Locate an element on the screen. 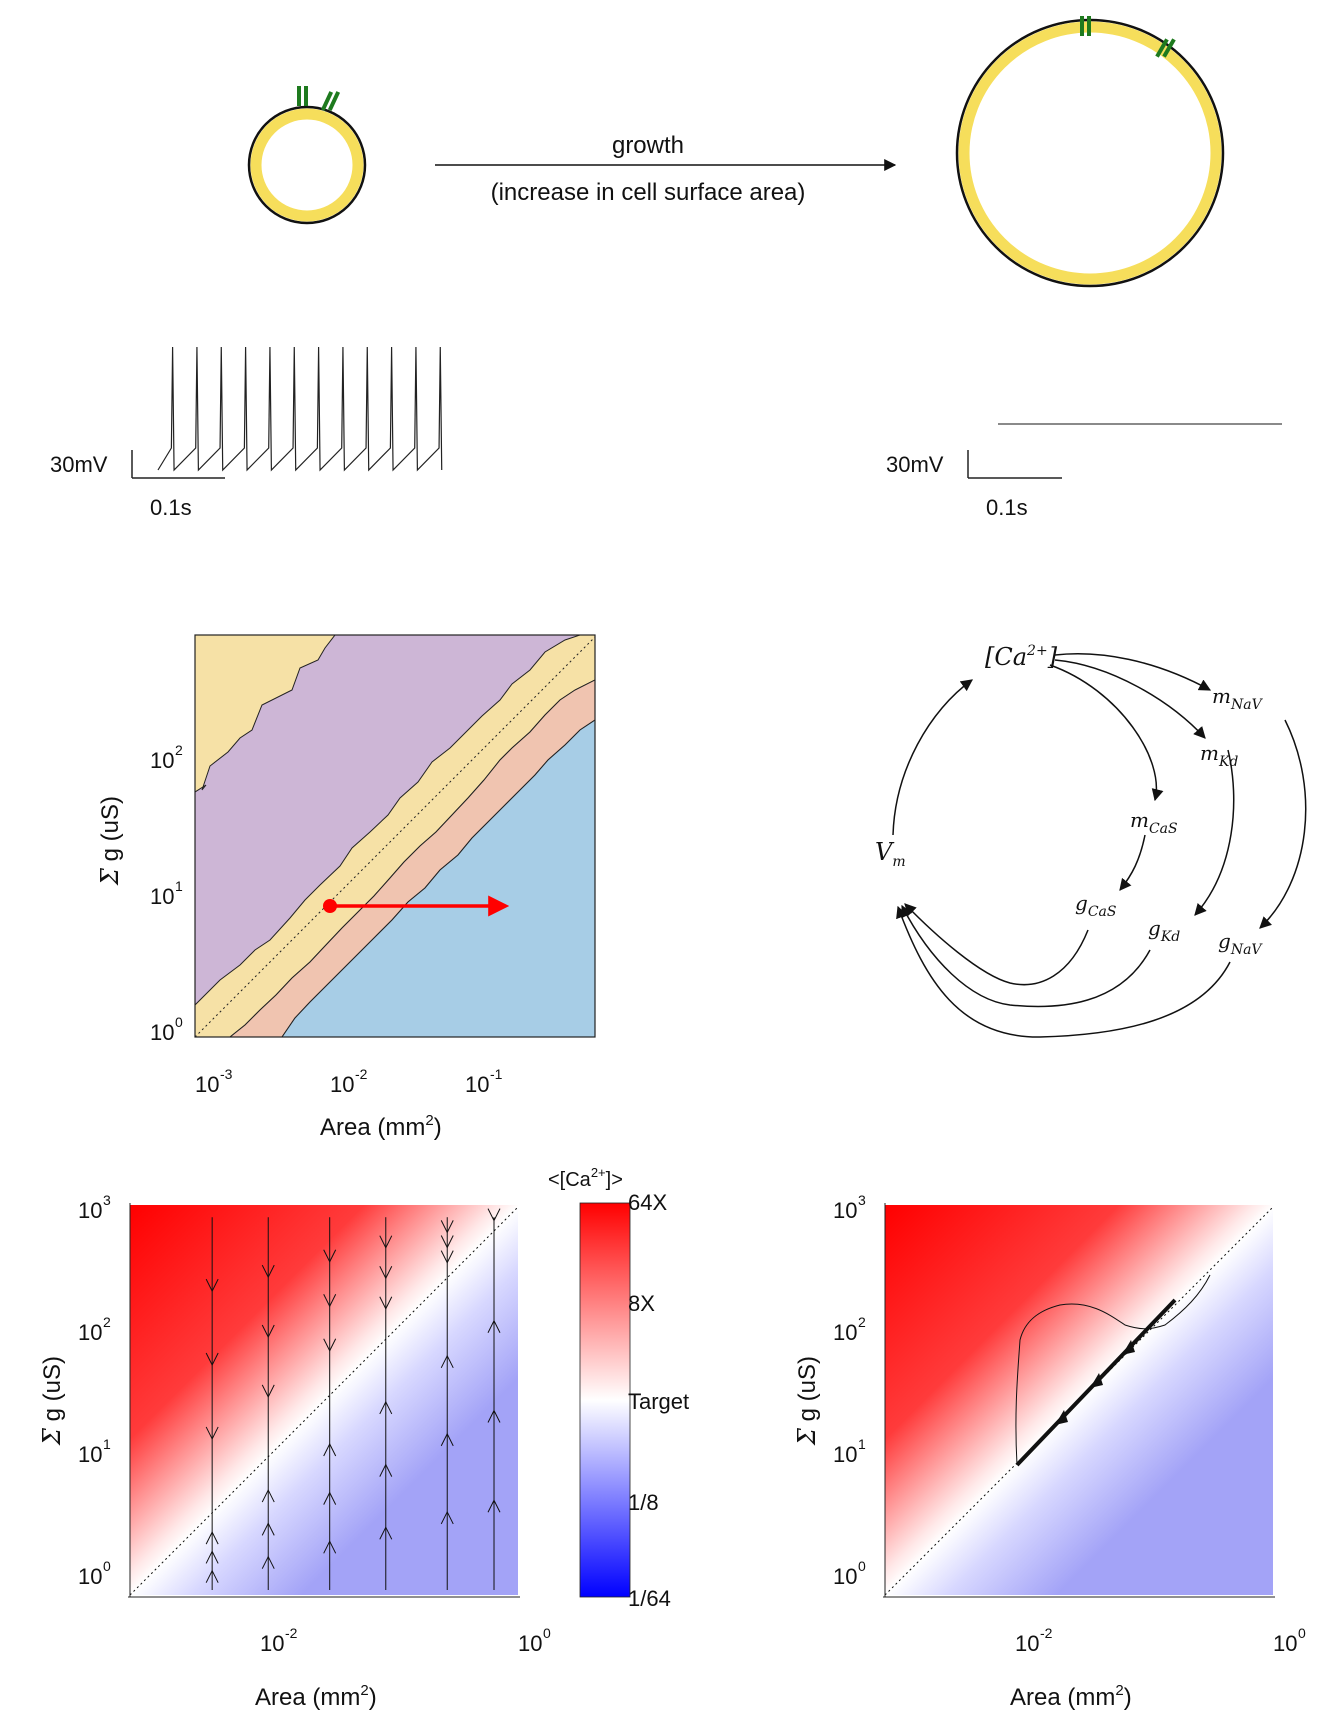  trace-left-scalebar is located at coordinates (178, 464).